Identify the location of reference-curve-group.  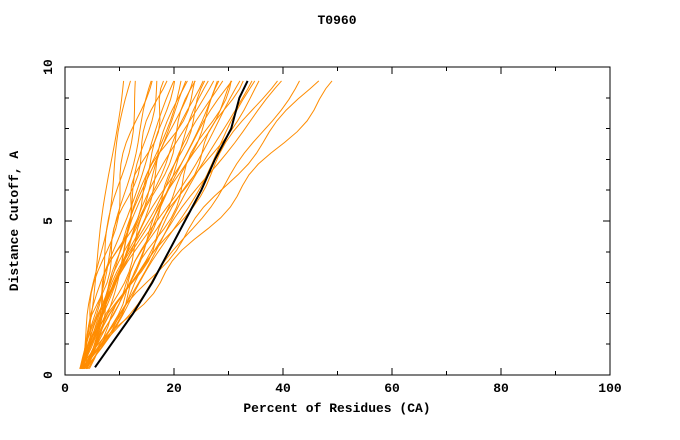
(171, 224).